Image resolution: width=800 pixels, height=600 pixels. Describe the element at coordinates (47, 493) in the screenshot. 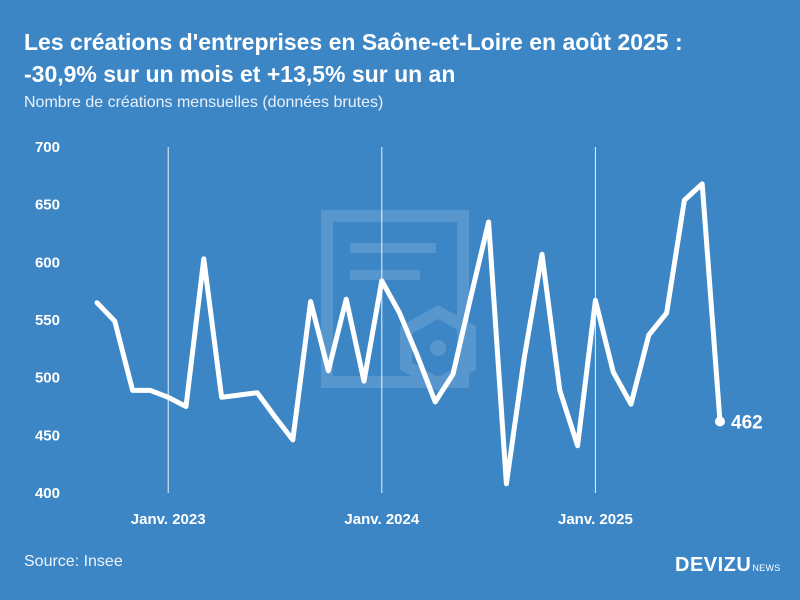

I see `y-tick-label: 400` at that location.